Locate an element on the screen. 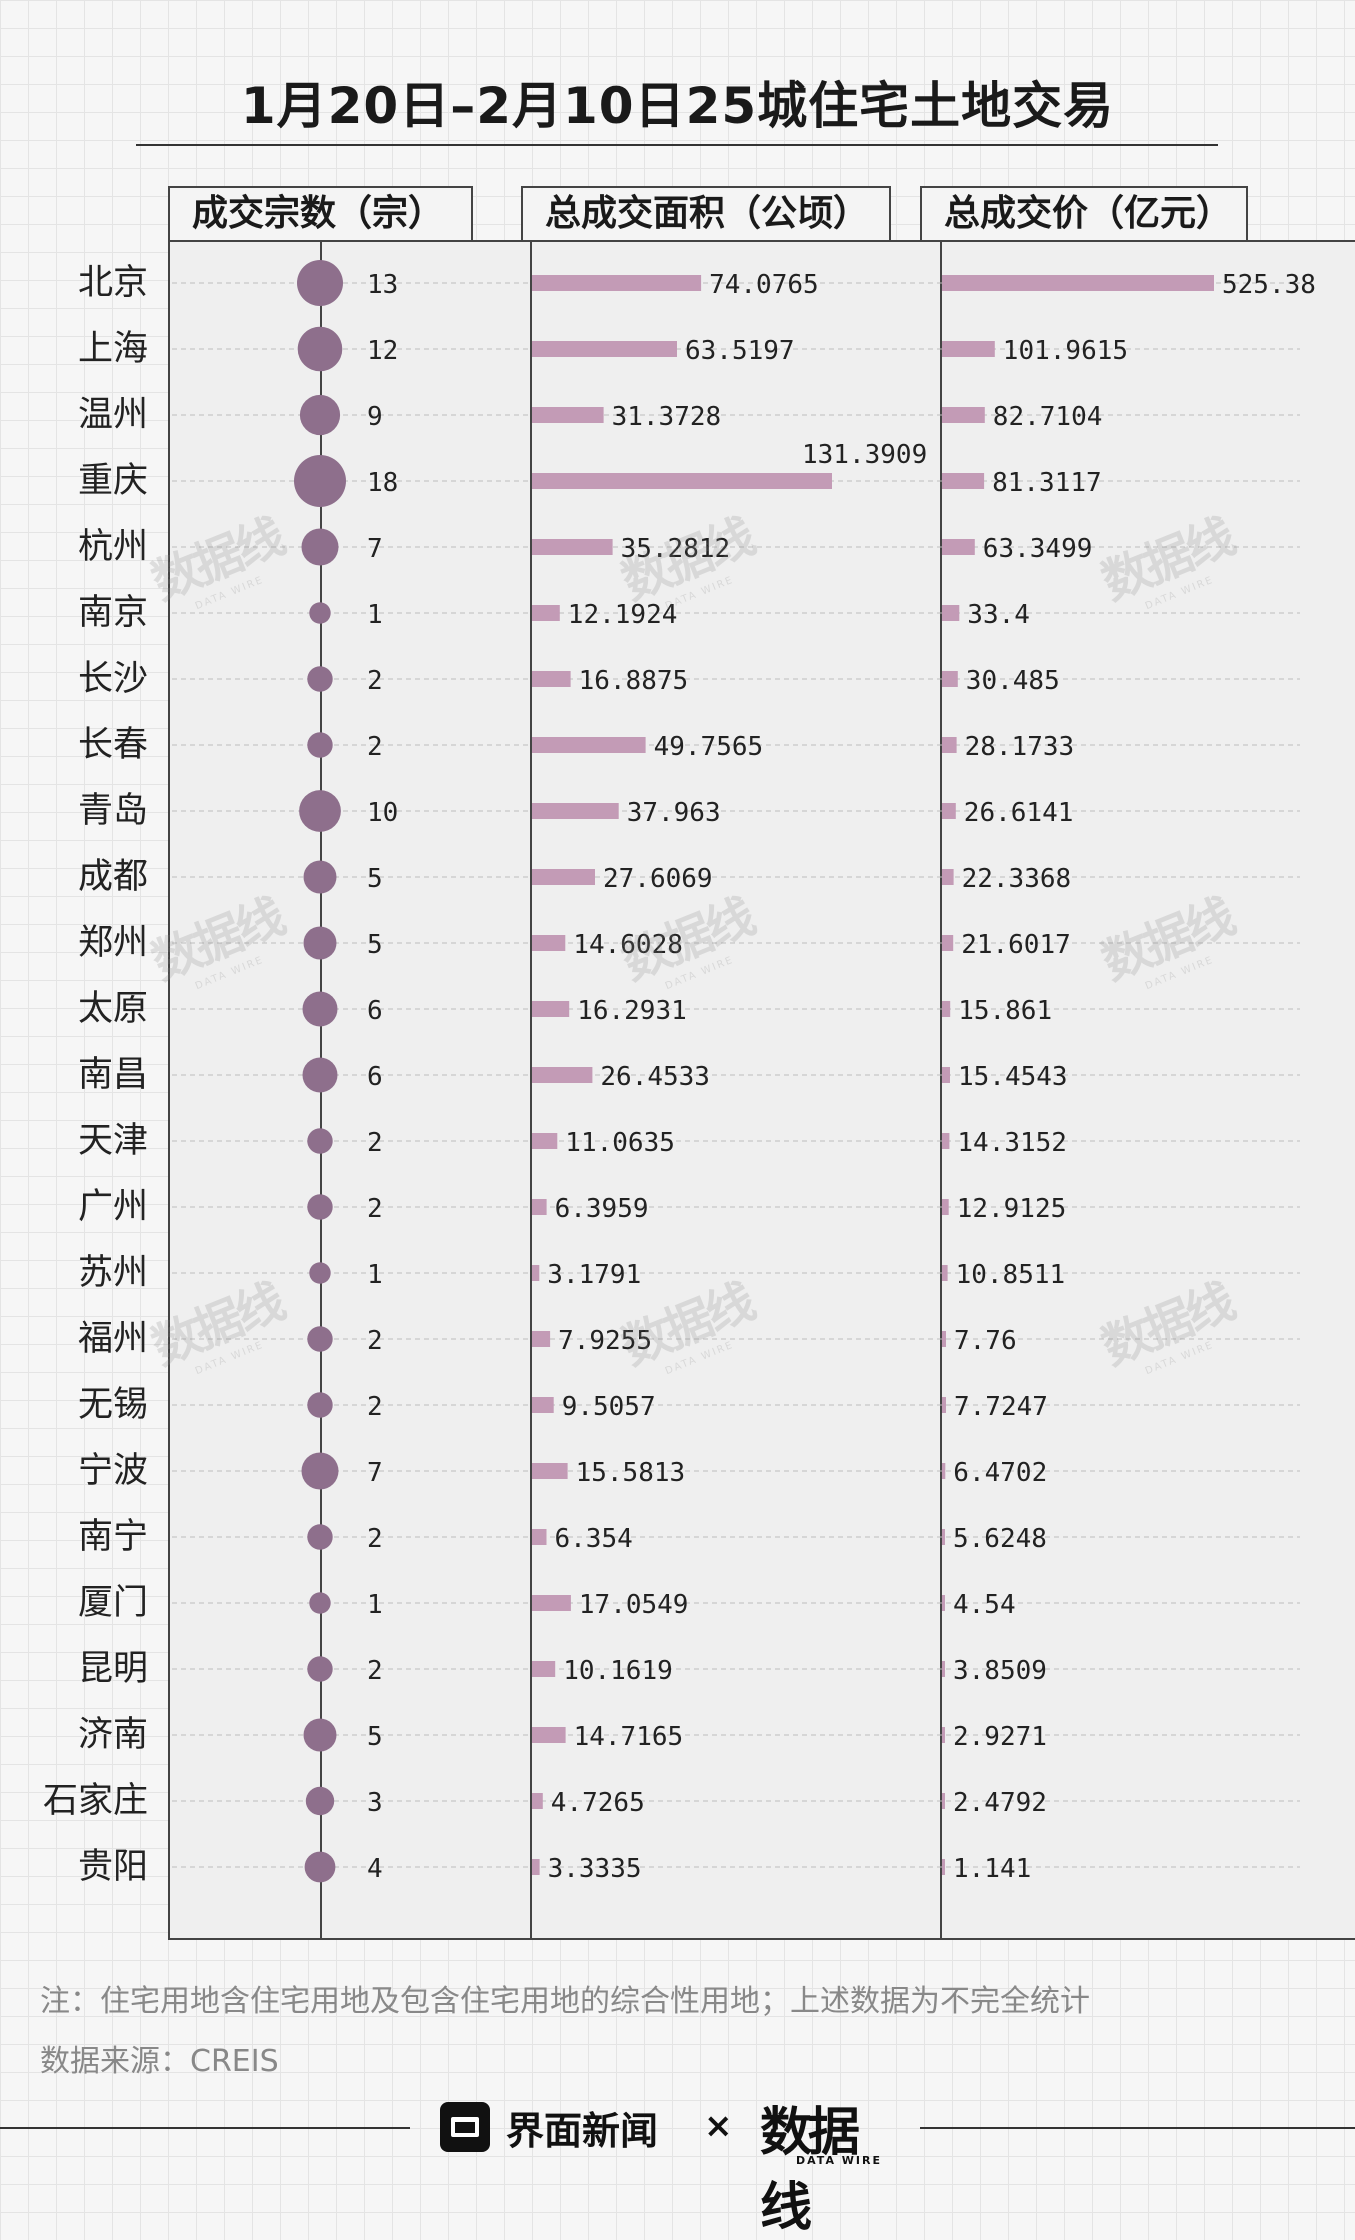 This screenshot has height=2240, width=1355. price-label: 30.485 is located at coordinates (1013, 681).